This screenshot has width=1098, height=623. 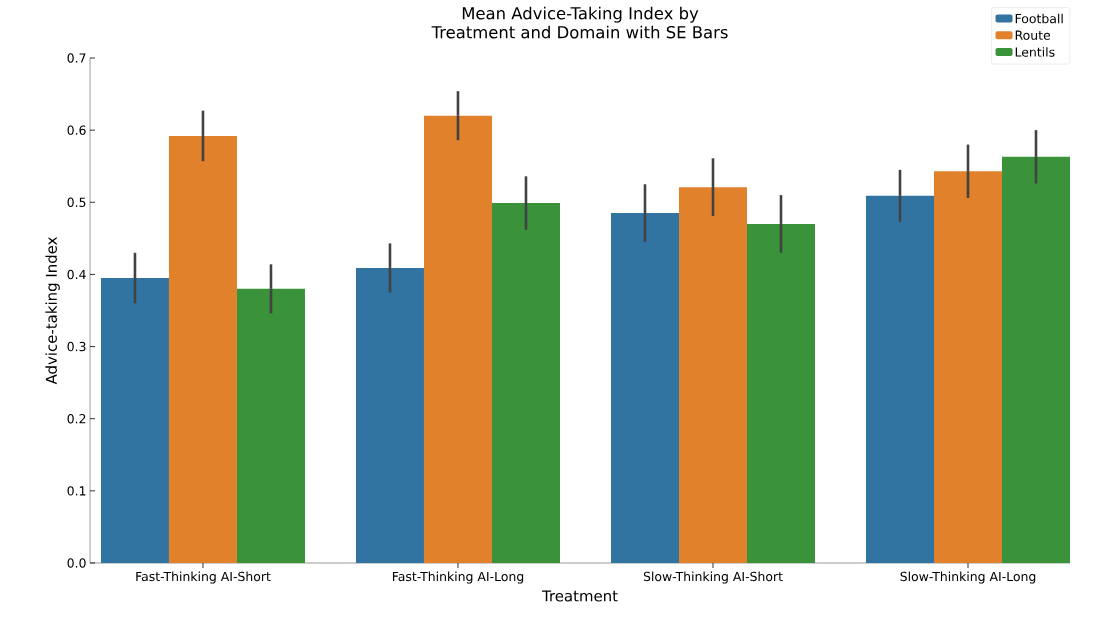 I want to click on y-tick-label: 0.7, so click(x=76, y=58).